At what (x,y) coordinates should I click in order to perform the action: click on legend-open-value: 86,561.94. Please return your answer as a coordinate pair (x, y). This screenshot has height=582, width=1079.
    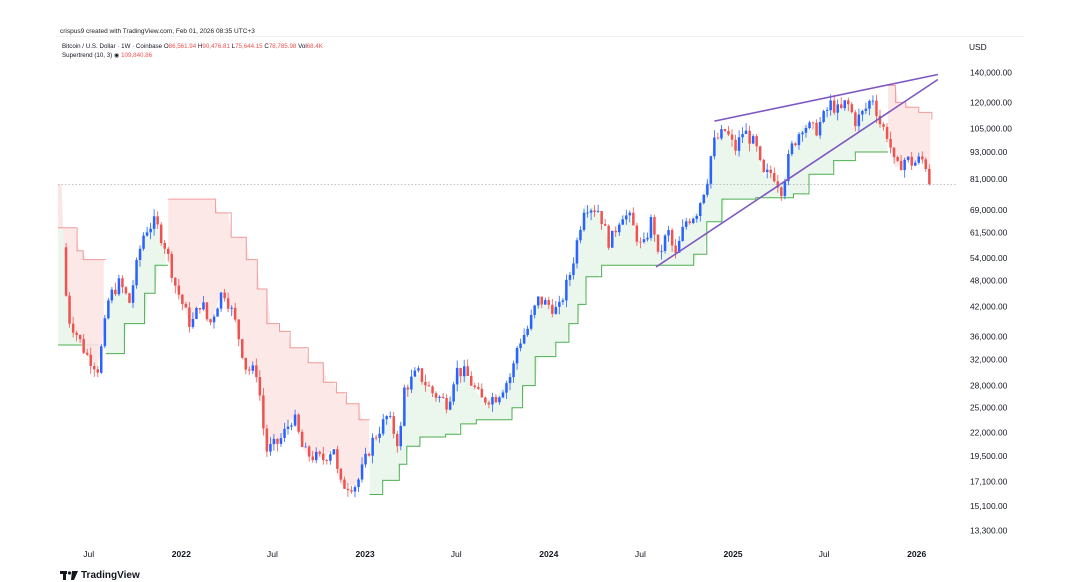
    Looking at the image, I should click on (182, 46).